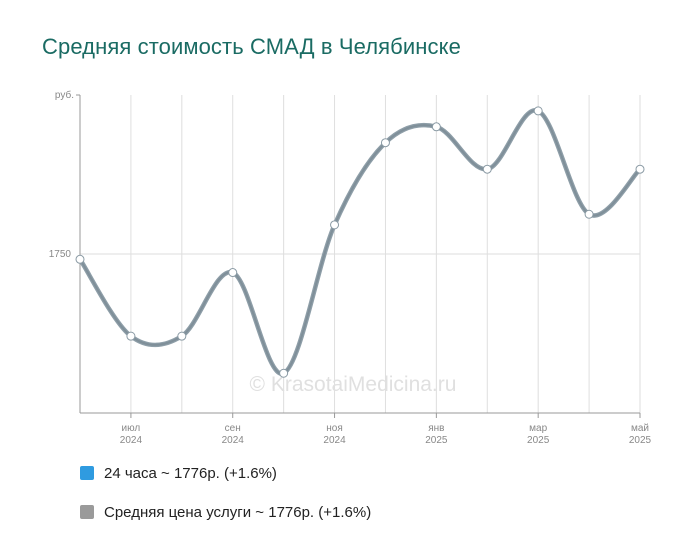  Describe the element at coordinates (436, 428) in the screenshot. I see `x-tick-month: янв` at that location.